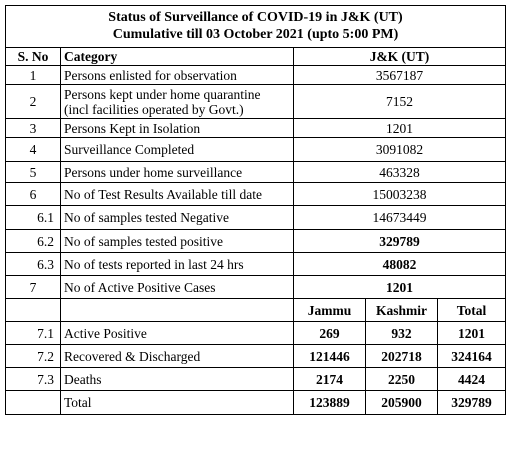 The height and width of the screenshot is (460, 511). Describe the element at coordinates (177, 56) in the screenshot. I see `header-category: Category` at that location.